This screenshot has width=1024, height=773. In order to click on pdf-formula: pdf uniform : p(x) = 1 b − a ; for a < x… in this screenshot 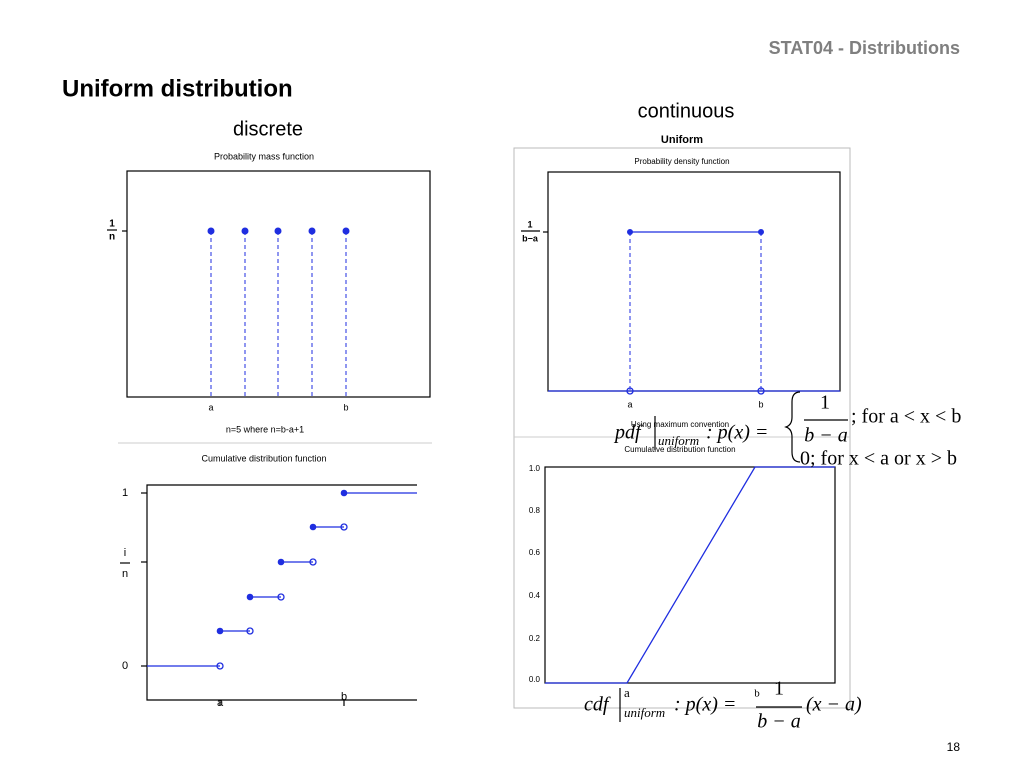, I will do `click(787, 430)`.